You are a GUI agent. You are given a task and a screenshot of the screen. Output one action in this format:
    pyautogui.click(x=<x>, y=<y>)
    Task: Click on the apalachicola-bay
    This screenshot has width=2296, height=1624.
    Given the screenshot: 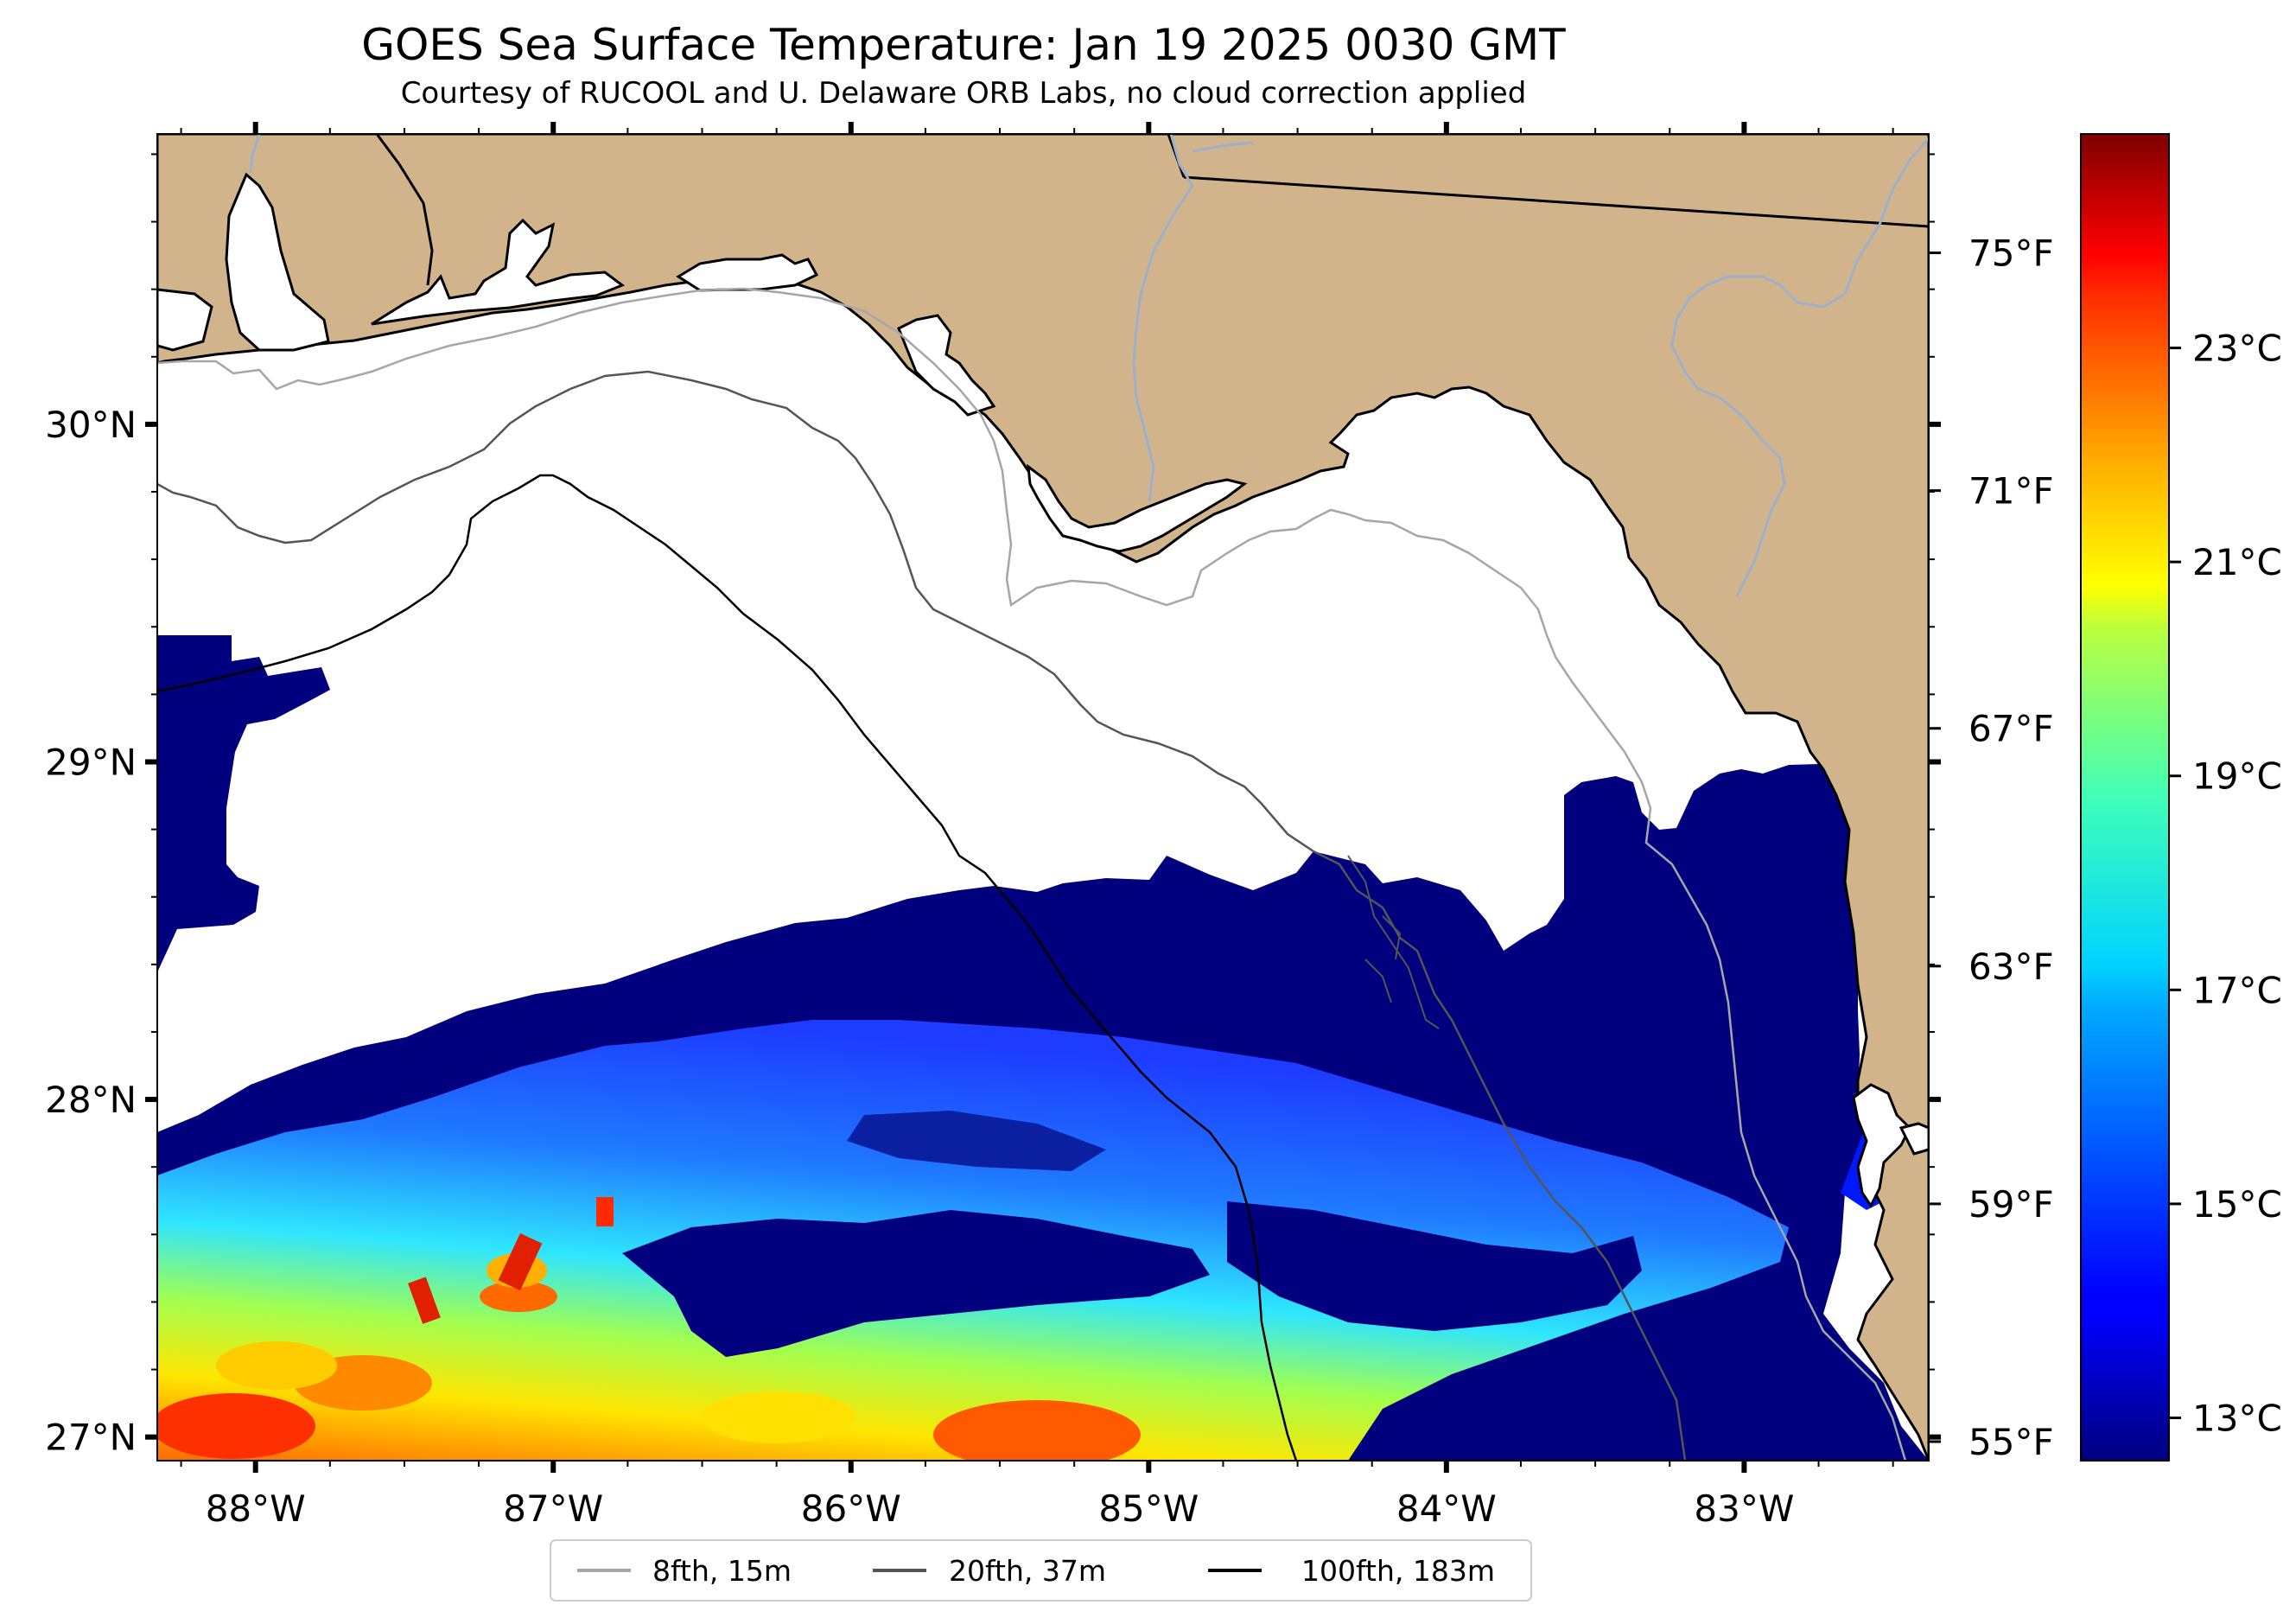 What is the action you would take?
    pyautogui.click(x=1137, y=508)
    